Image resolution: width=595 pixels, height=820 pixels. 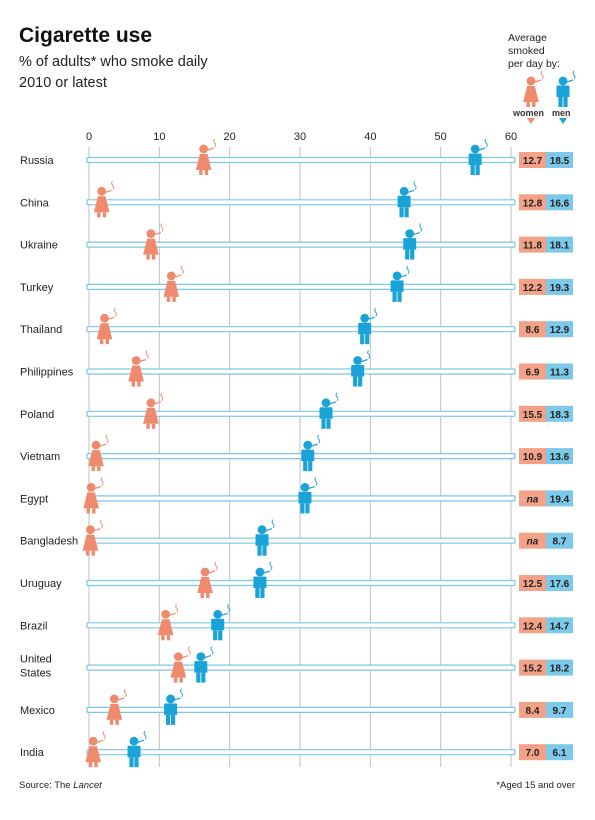 What do you see at coordinates (37, 161) in the screenshot?
I see `country-label-line: Russia` at bounding box center [37, 161].